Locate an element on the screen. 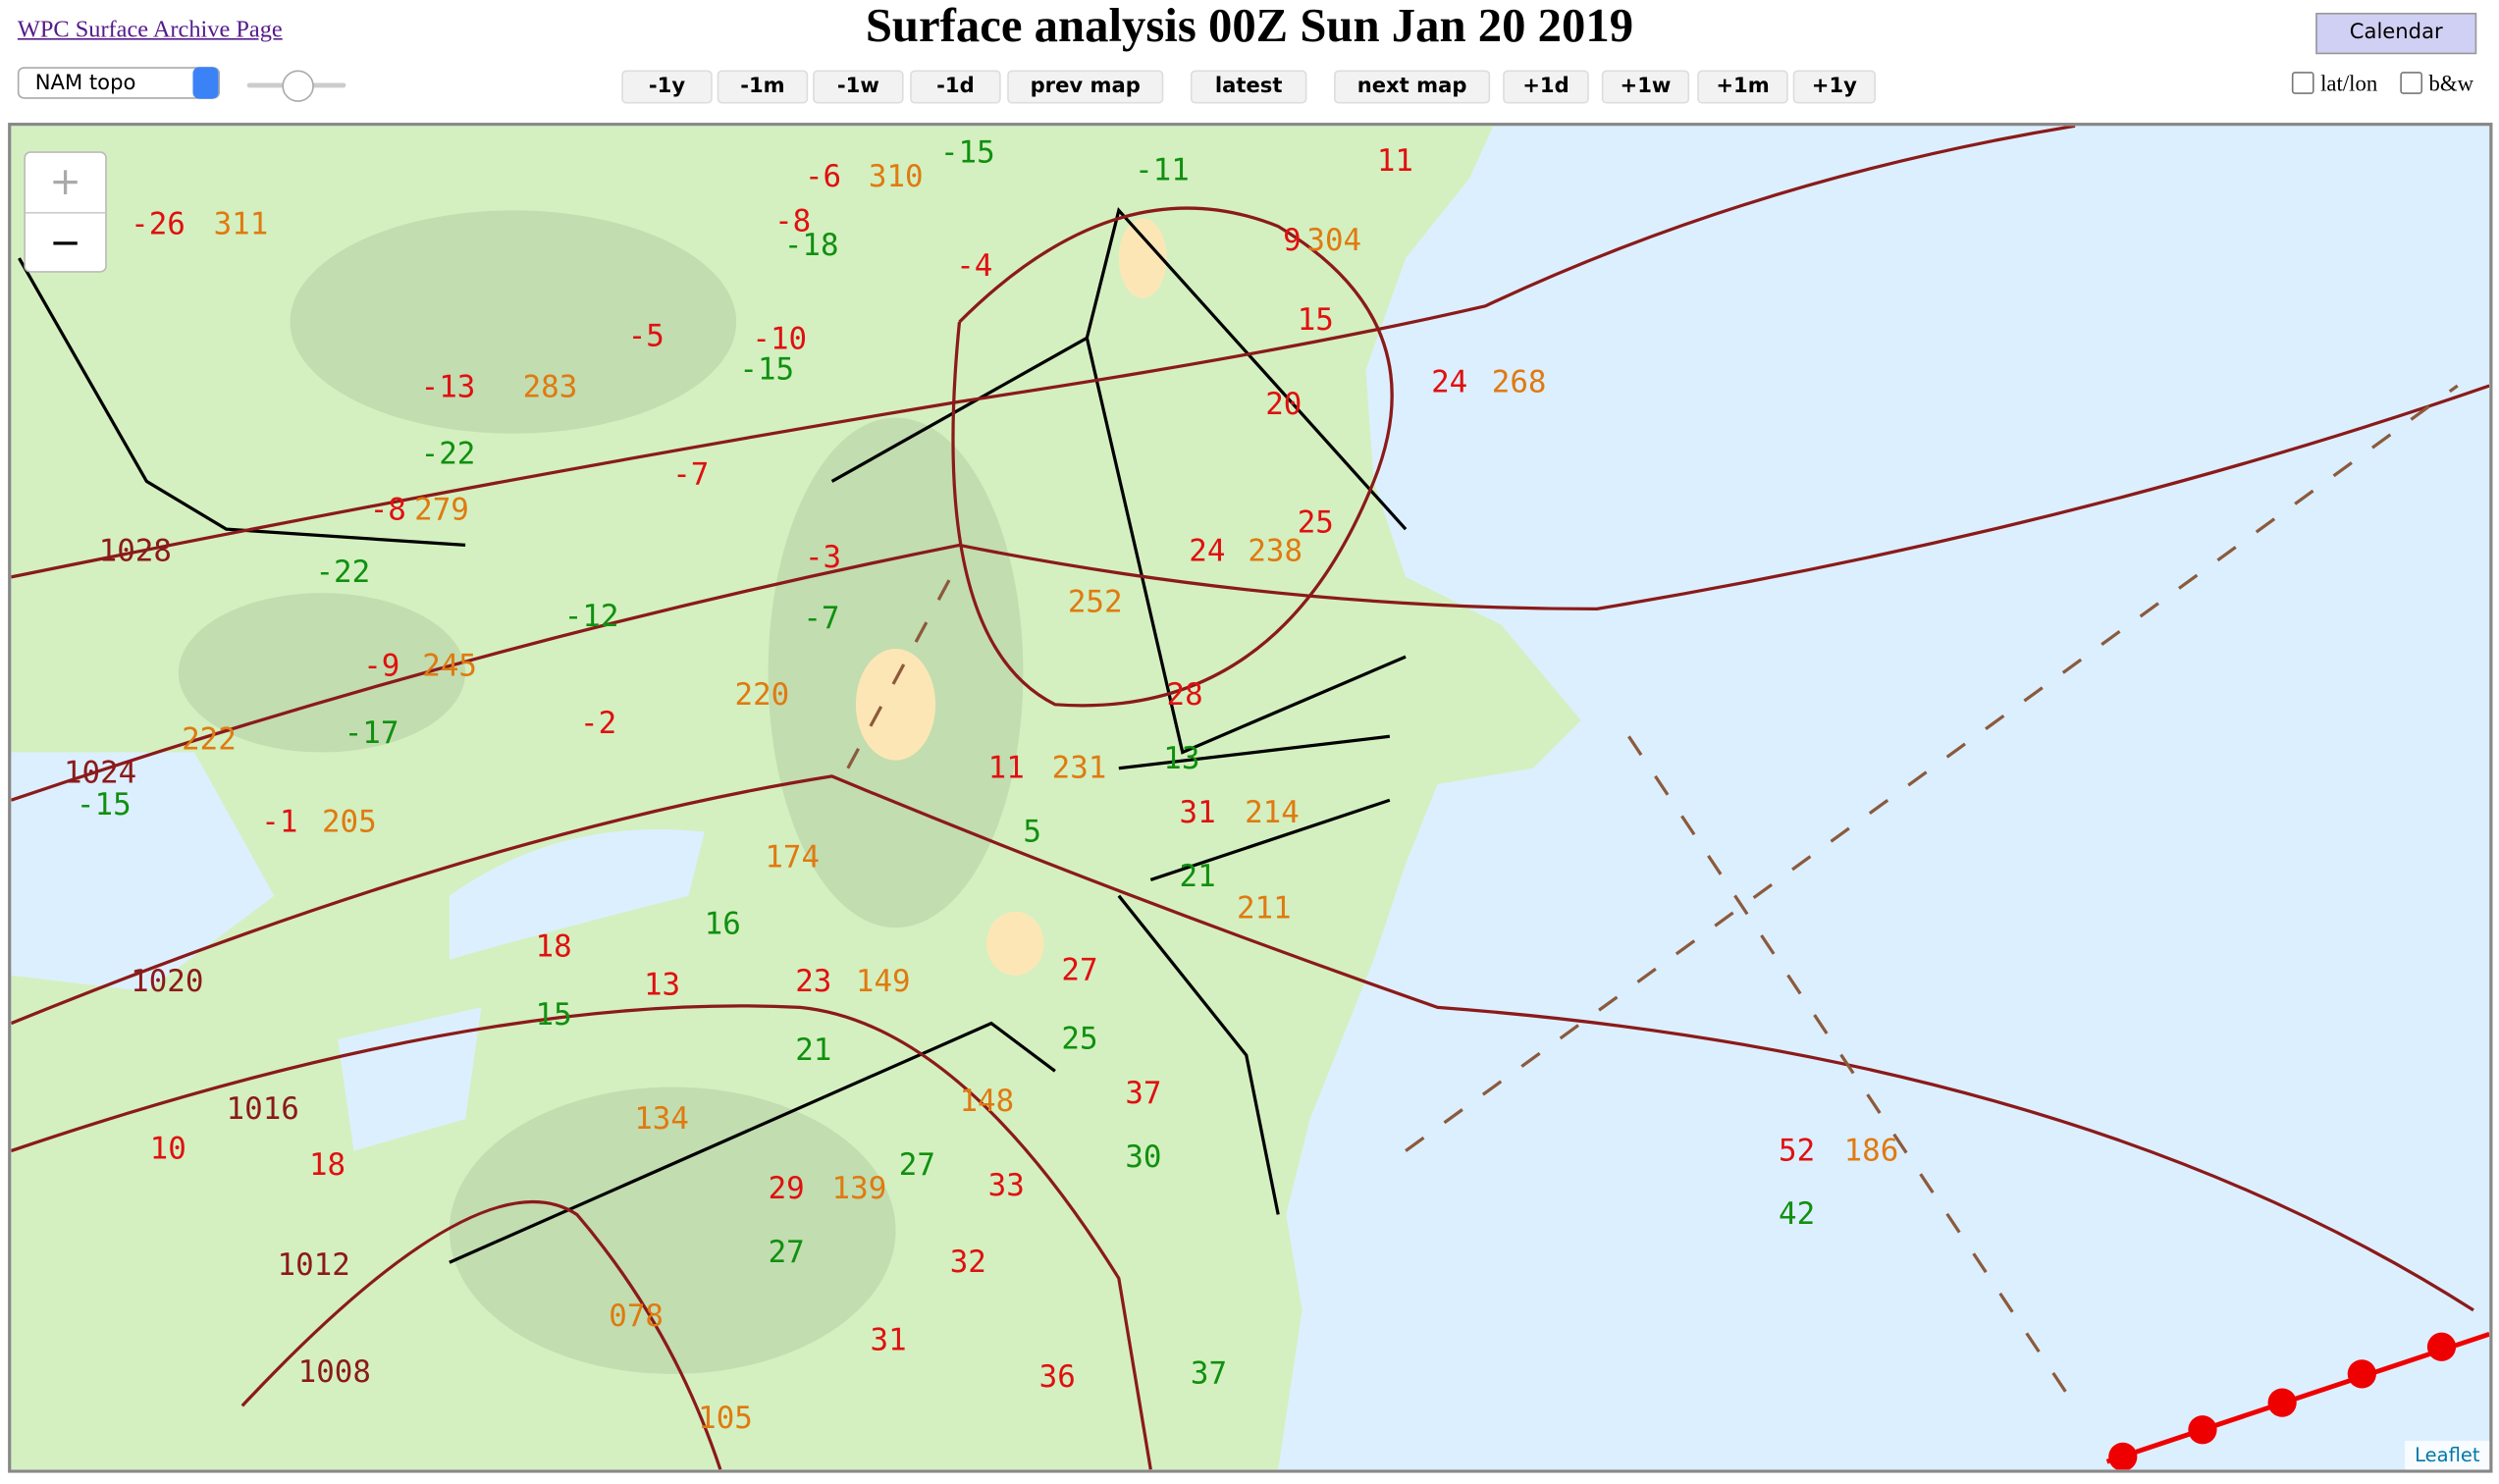 The width and height of the screenshot is (2499, 1484). temperature: 32 is located at coordinates (968, 1262).